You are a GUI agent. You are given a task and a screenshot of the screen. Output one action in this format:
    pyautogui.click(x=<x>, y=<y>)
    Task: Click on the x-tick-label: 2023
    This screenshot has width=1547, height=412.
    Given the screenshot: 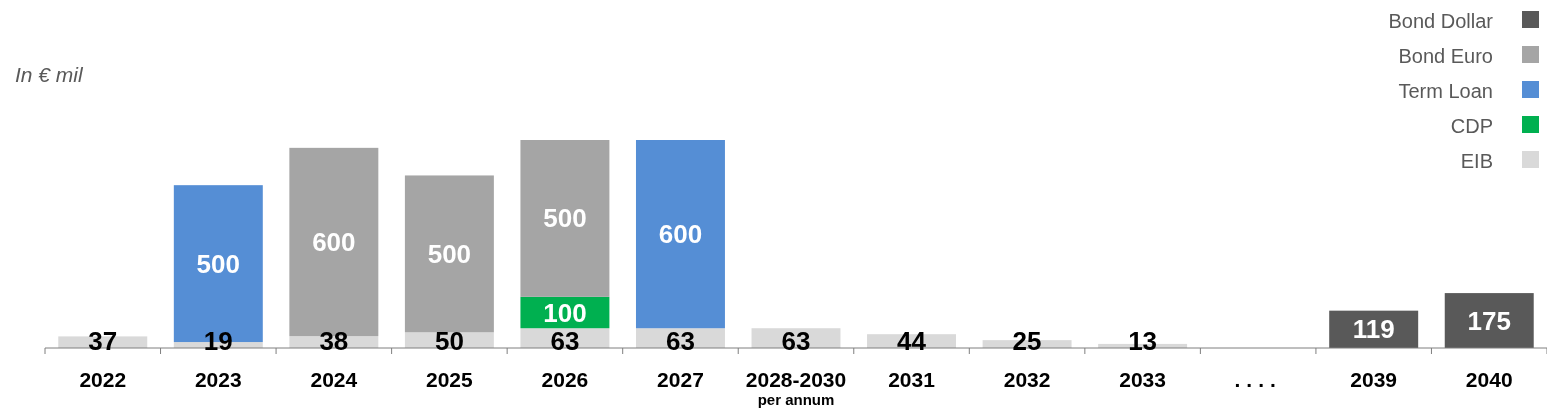 What is the action you would take?
    pyautogui.click(x=218, y=379)
    